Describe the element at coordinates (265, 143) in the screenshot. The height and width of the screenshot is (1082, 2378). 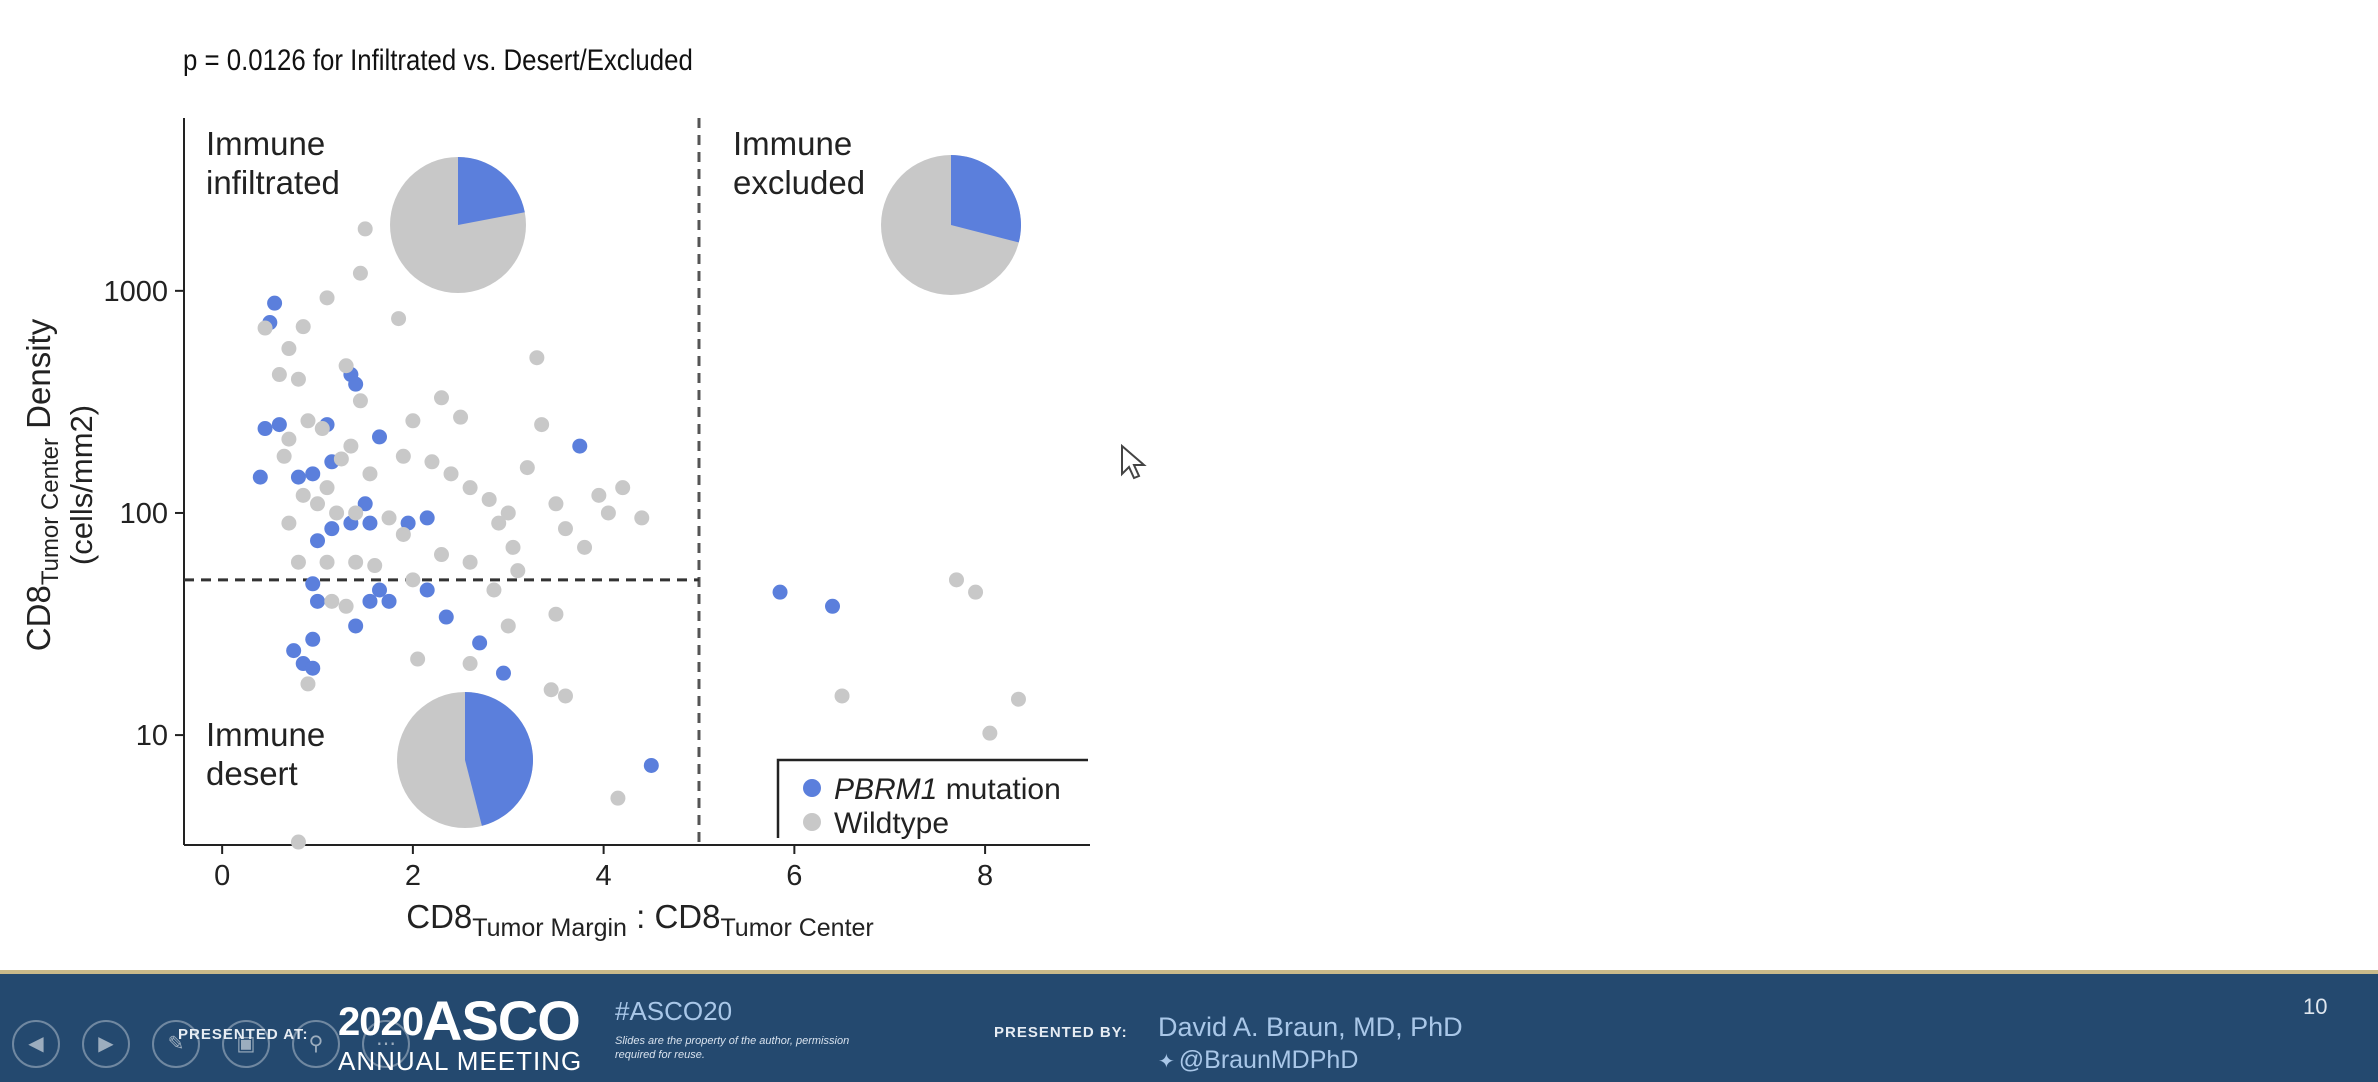
I see `quadrant-label-infiltrated: Immune` at that location.